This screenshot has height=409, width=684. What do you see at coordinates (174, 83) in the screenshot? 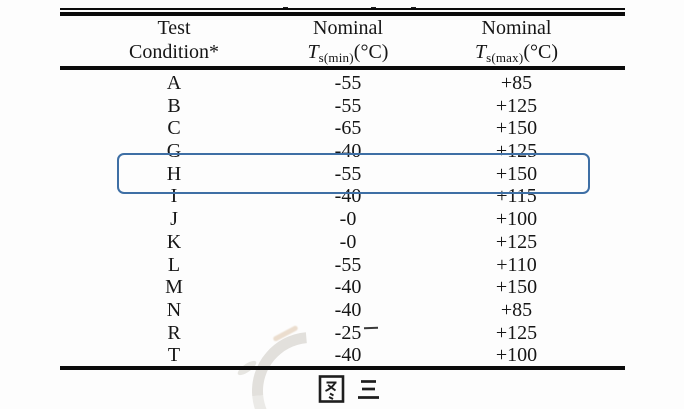
I see `cell-condition: A` at bounding box center [174, 83].